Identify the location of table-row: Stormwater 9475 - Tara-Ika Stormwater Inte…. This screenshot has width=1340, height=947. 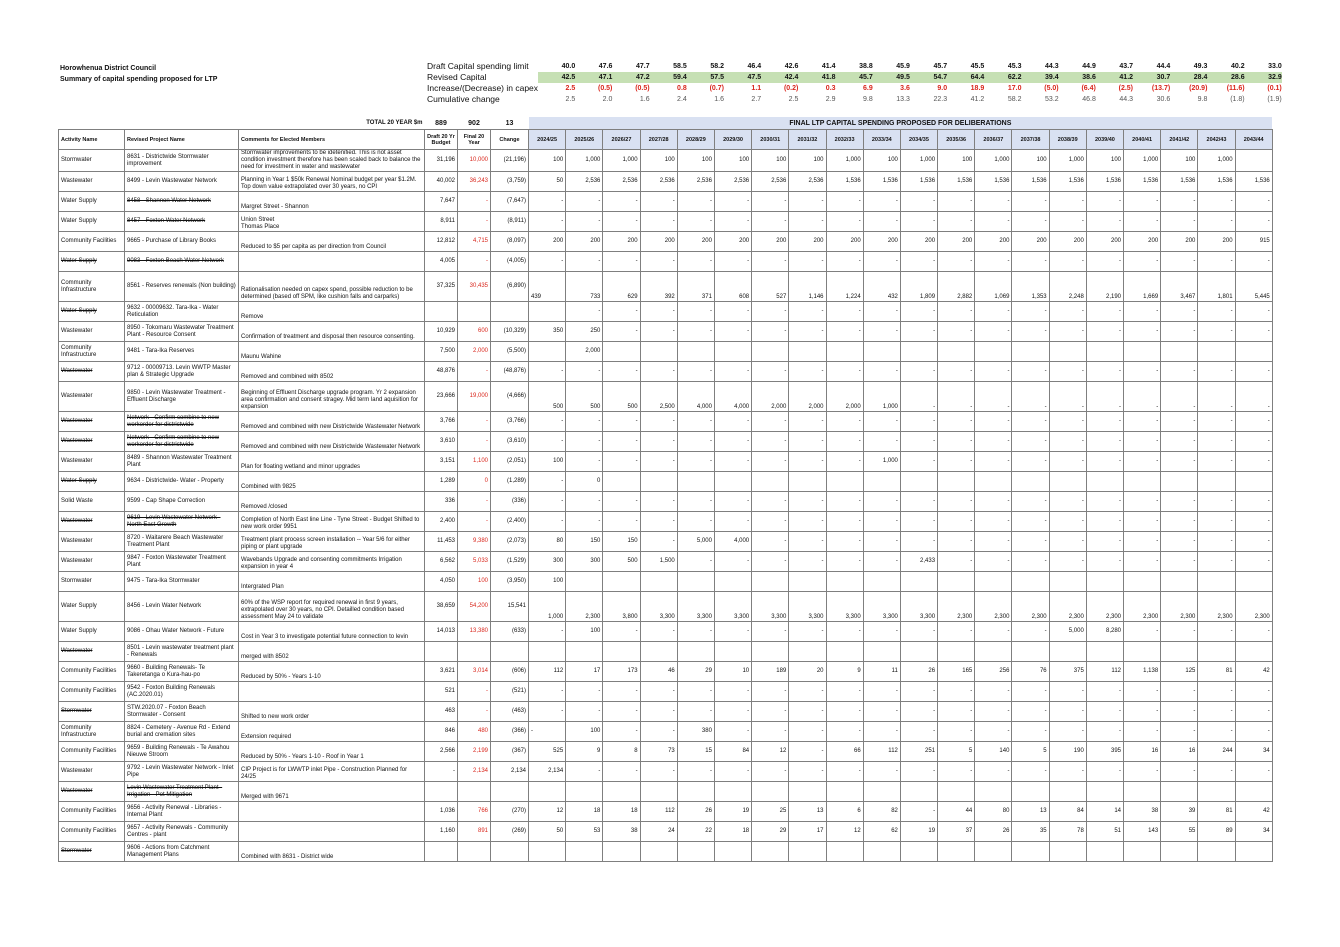
(665, 581).